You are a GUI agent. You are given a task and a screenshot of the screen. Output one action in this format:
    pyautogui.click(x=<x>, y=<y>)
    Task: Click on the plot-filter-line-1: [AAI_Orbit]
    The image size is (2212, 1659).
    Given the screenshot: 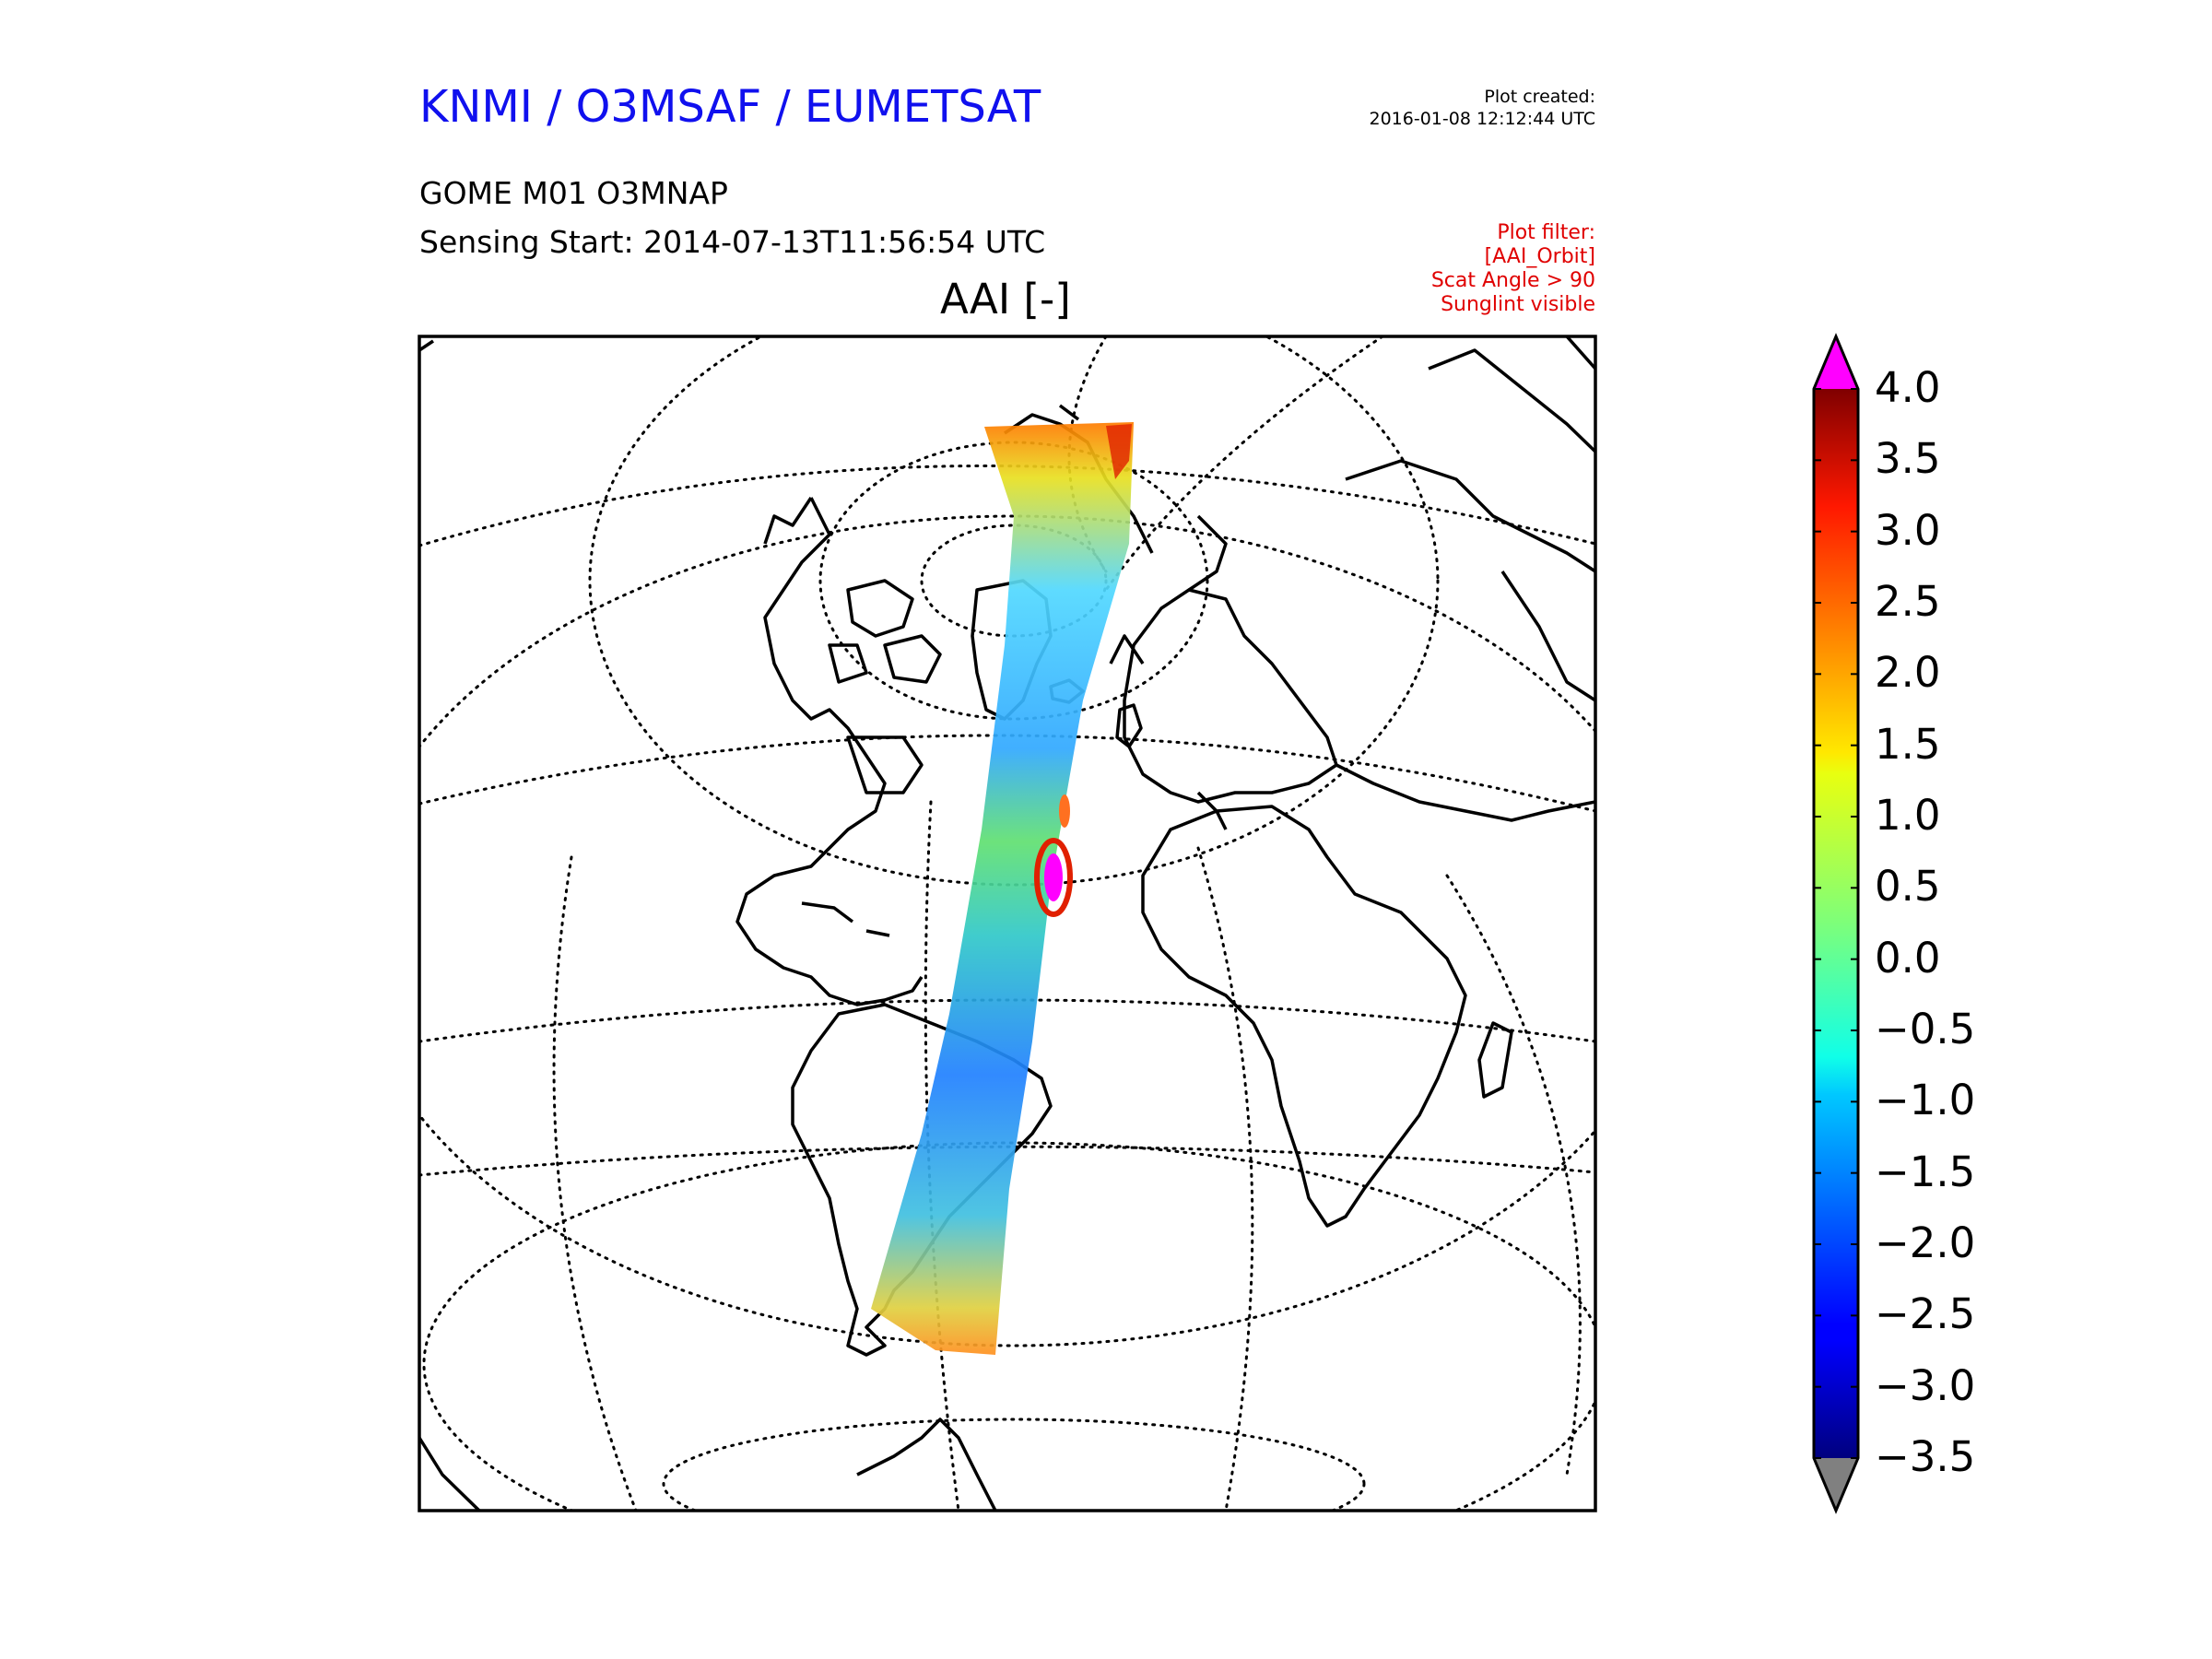 What is the action you would take?
    pyautogui.click(x=1539, y=256)
    